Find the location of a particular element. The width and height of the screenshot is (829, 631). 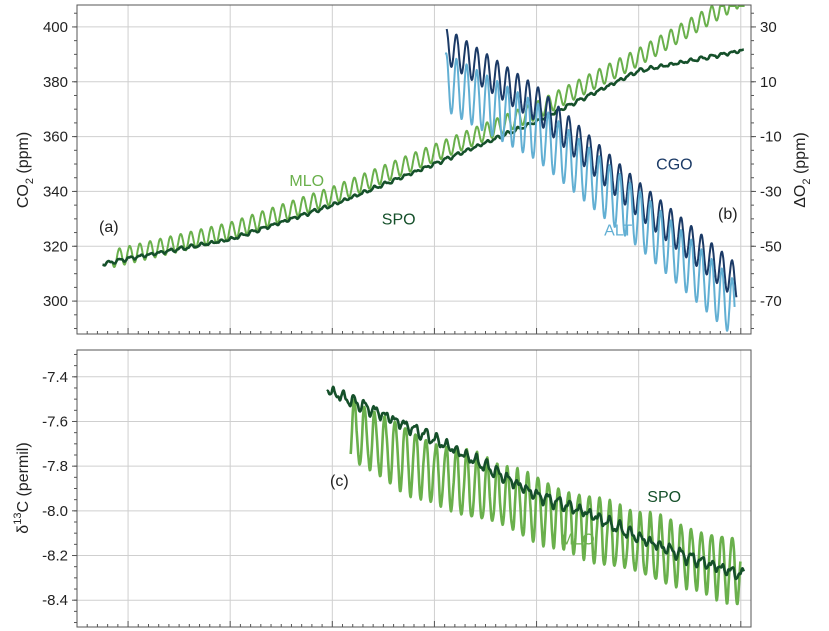

top-left-tick-label-4: 380 is located at coordinates (55, 82).